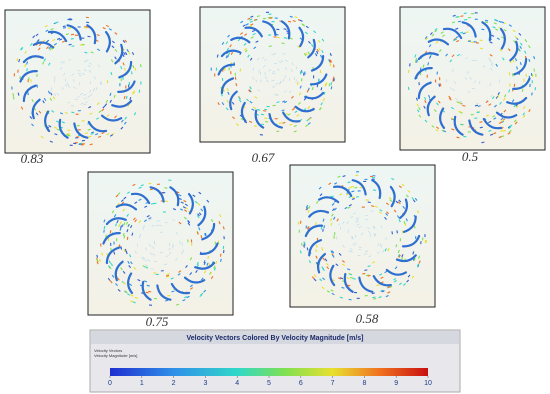 The image size is (550, 394). What do you see at coordinates (237, 383) in the screenshot?
I see `colorbar-tick-label: 4` at bounding box center [237, 383].